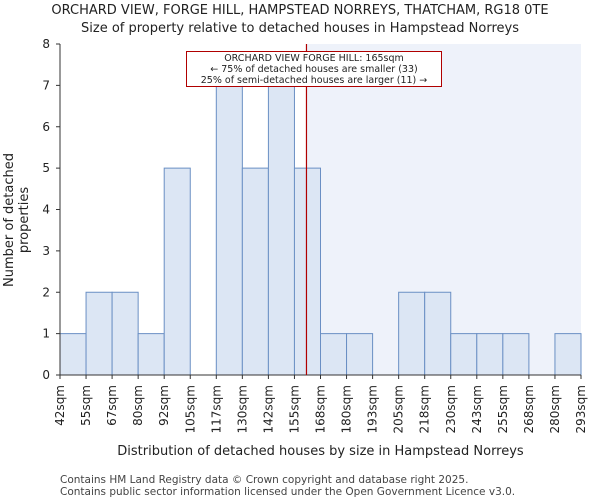  What do you see at coordinates (294, 409) in the screenshot?
I see `x-tick-label: 155sqm` at bounding box center [294, 409].